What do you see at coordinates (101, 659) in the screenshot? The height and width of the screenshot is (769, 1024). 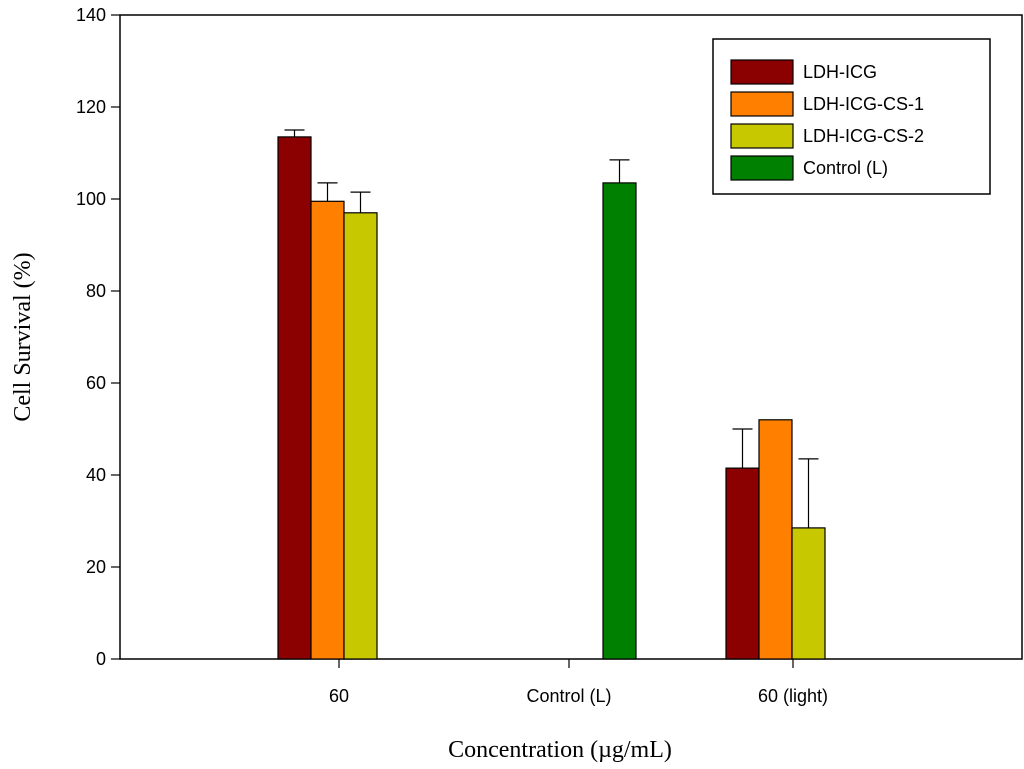 I see `y-tick-label: 0` at bounding box center [101, 659].